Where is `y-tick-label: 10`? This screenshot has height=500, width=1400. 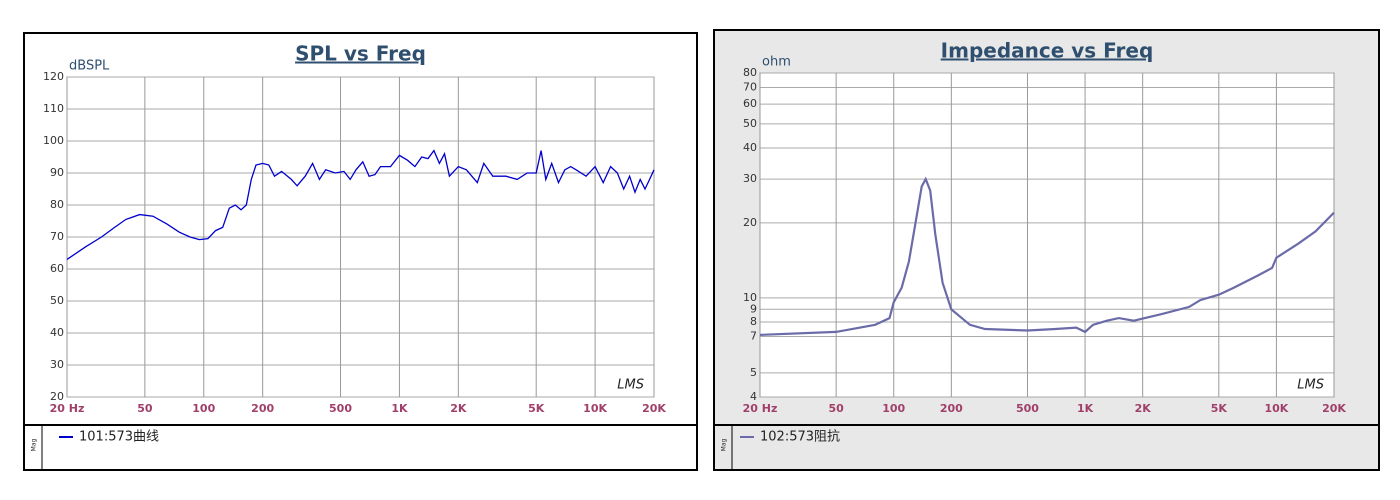 y-tick-label: 10 is located at coordinates (750, 297).